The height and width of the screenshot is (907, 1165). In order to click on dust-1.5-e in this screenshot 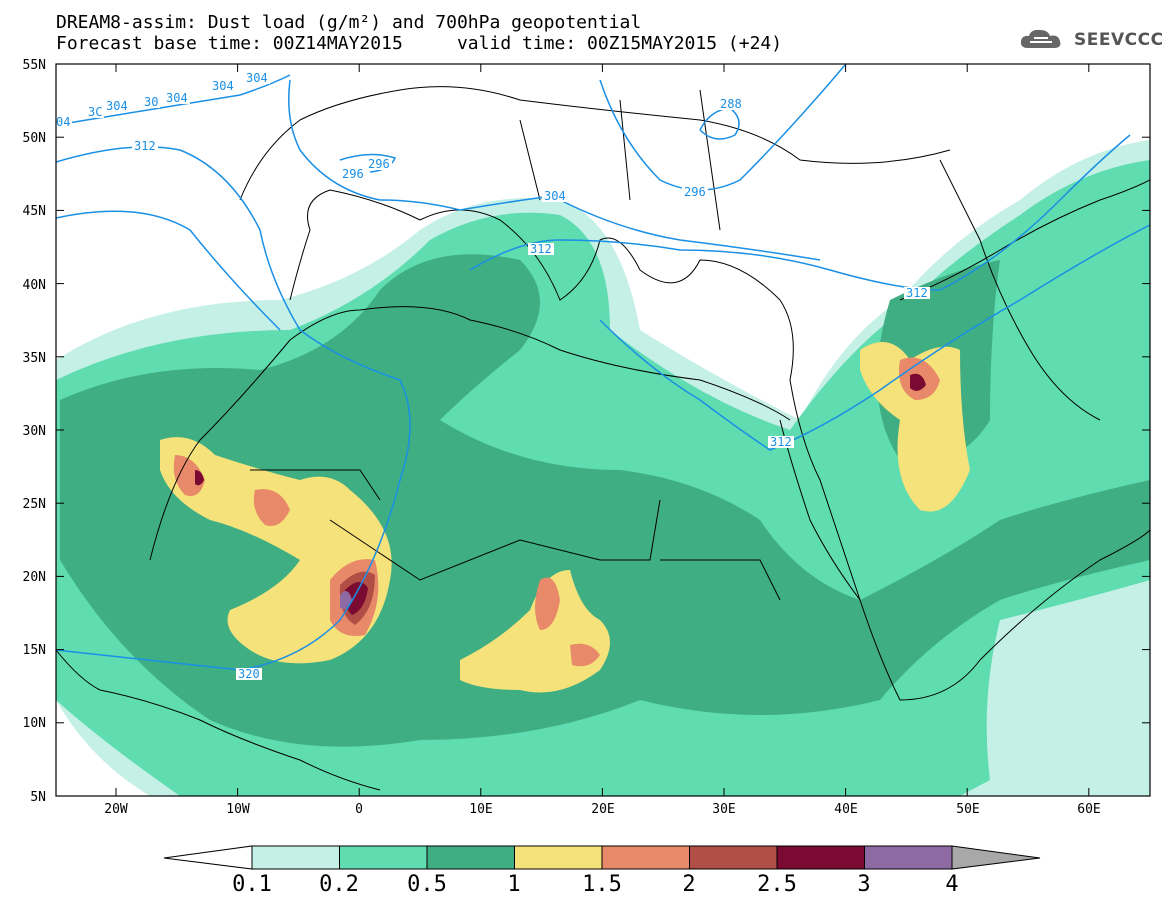, I will do `click(585, 655)`.